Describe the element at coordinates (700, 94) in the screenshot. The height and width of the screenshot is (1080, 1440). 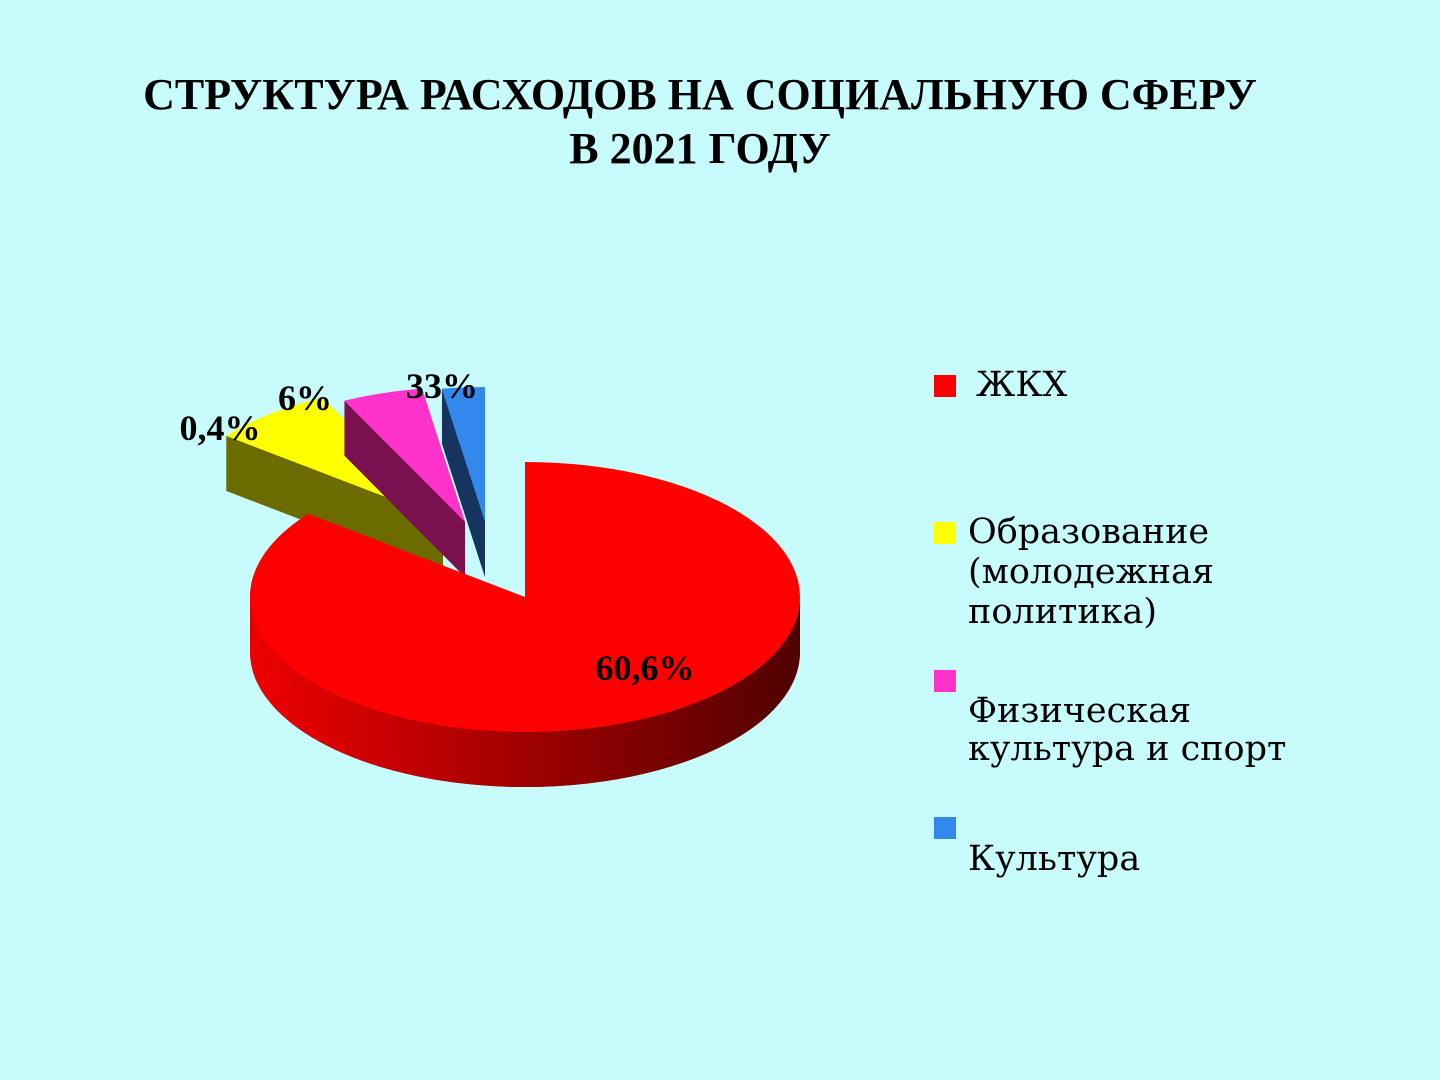
I see `chart-title-line-1: СТРУКТУРА РАСХОДОВ НА СОЦИАЛЬНУЮ СФЕРУ` at that location.